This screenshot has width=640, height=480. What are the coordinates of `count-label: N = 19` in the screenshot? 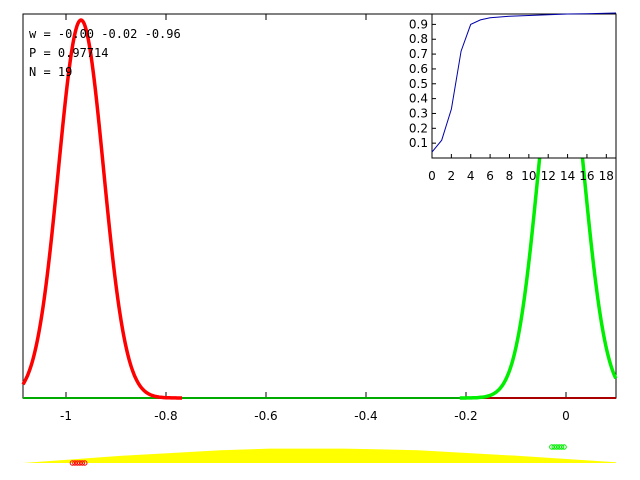 It's located at (50, 72).